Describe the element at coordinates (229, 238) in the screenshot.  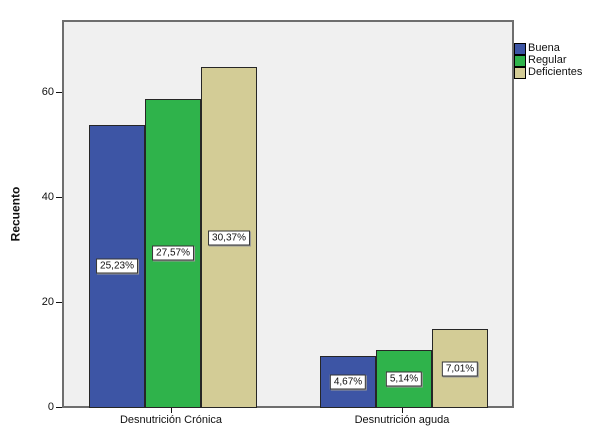
I see `bar-value-label: 30,37%` at that location.